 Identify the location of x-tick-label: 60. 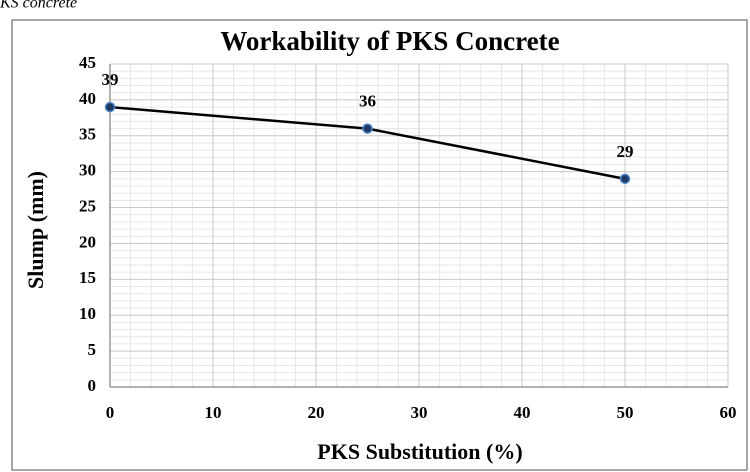
(728, 412).